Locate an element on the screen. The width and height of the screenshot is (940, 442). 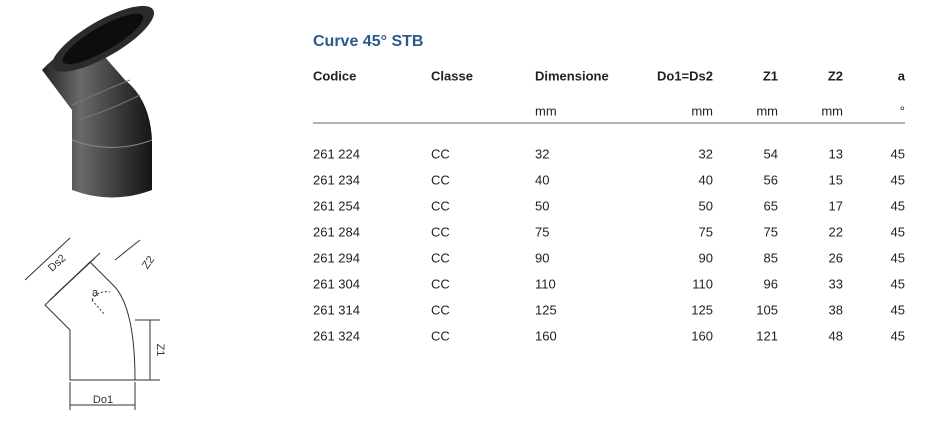
drawing-label: Ds2 is located at coordinates (57, 263).